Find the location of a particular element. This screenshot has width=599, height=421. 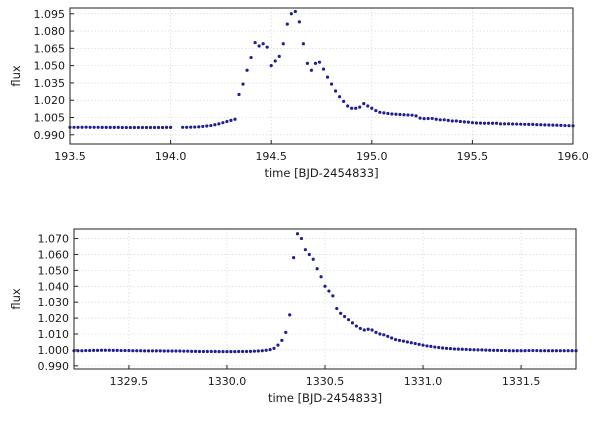

bottom-x-tick-label: 1331.5 is located at coordinates (521, 381).